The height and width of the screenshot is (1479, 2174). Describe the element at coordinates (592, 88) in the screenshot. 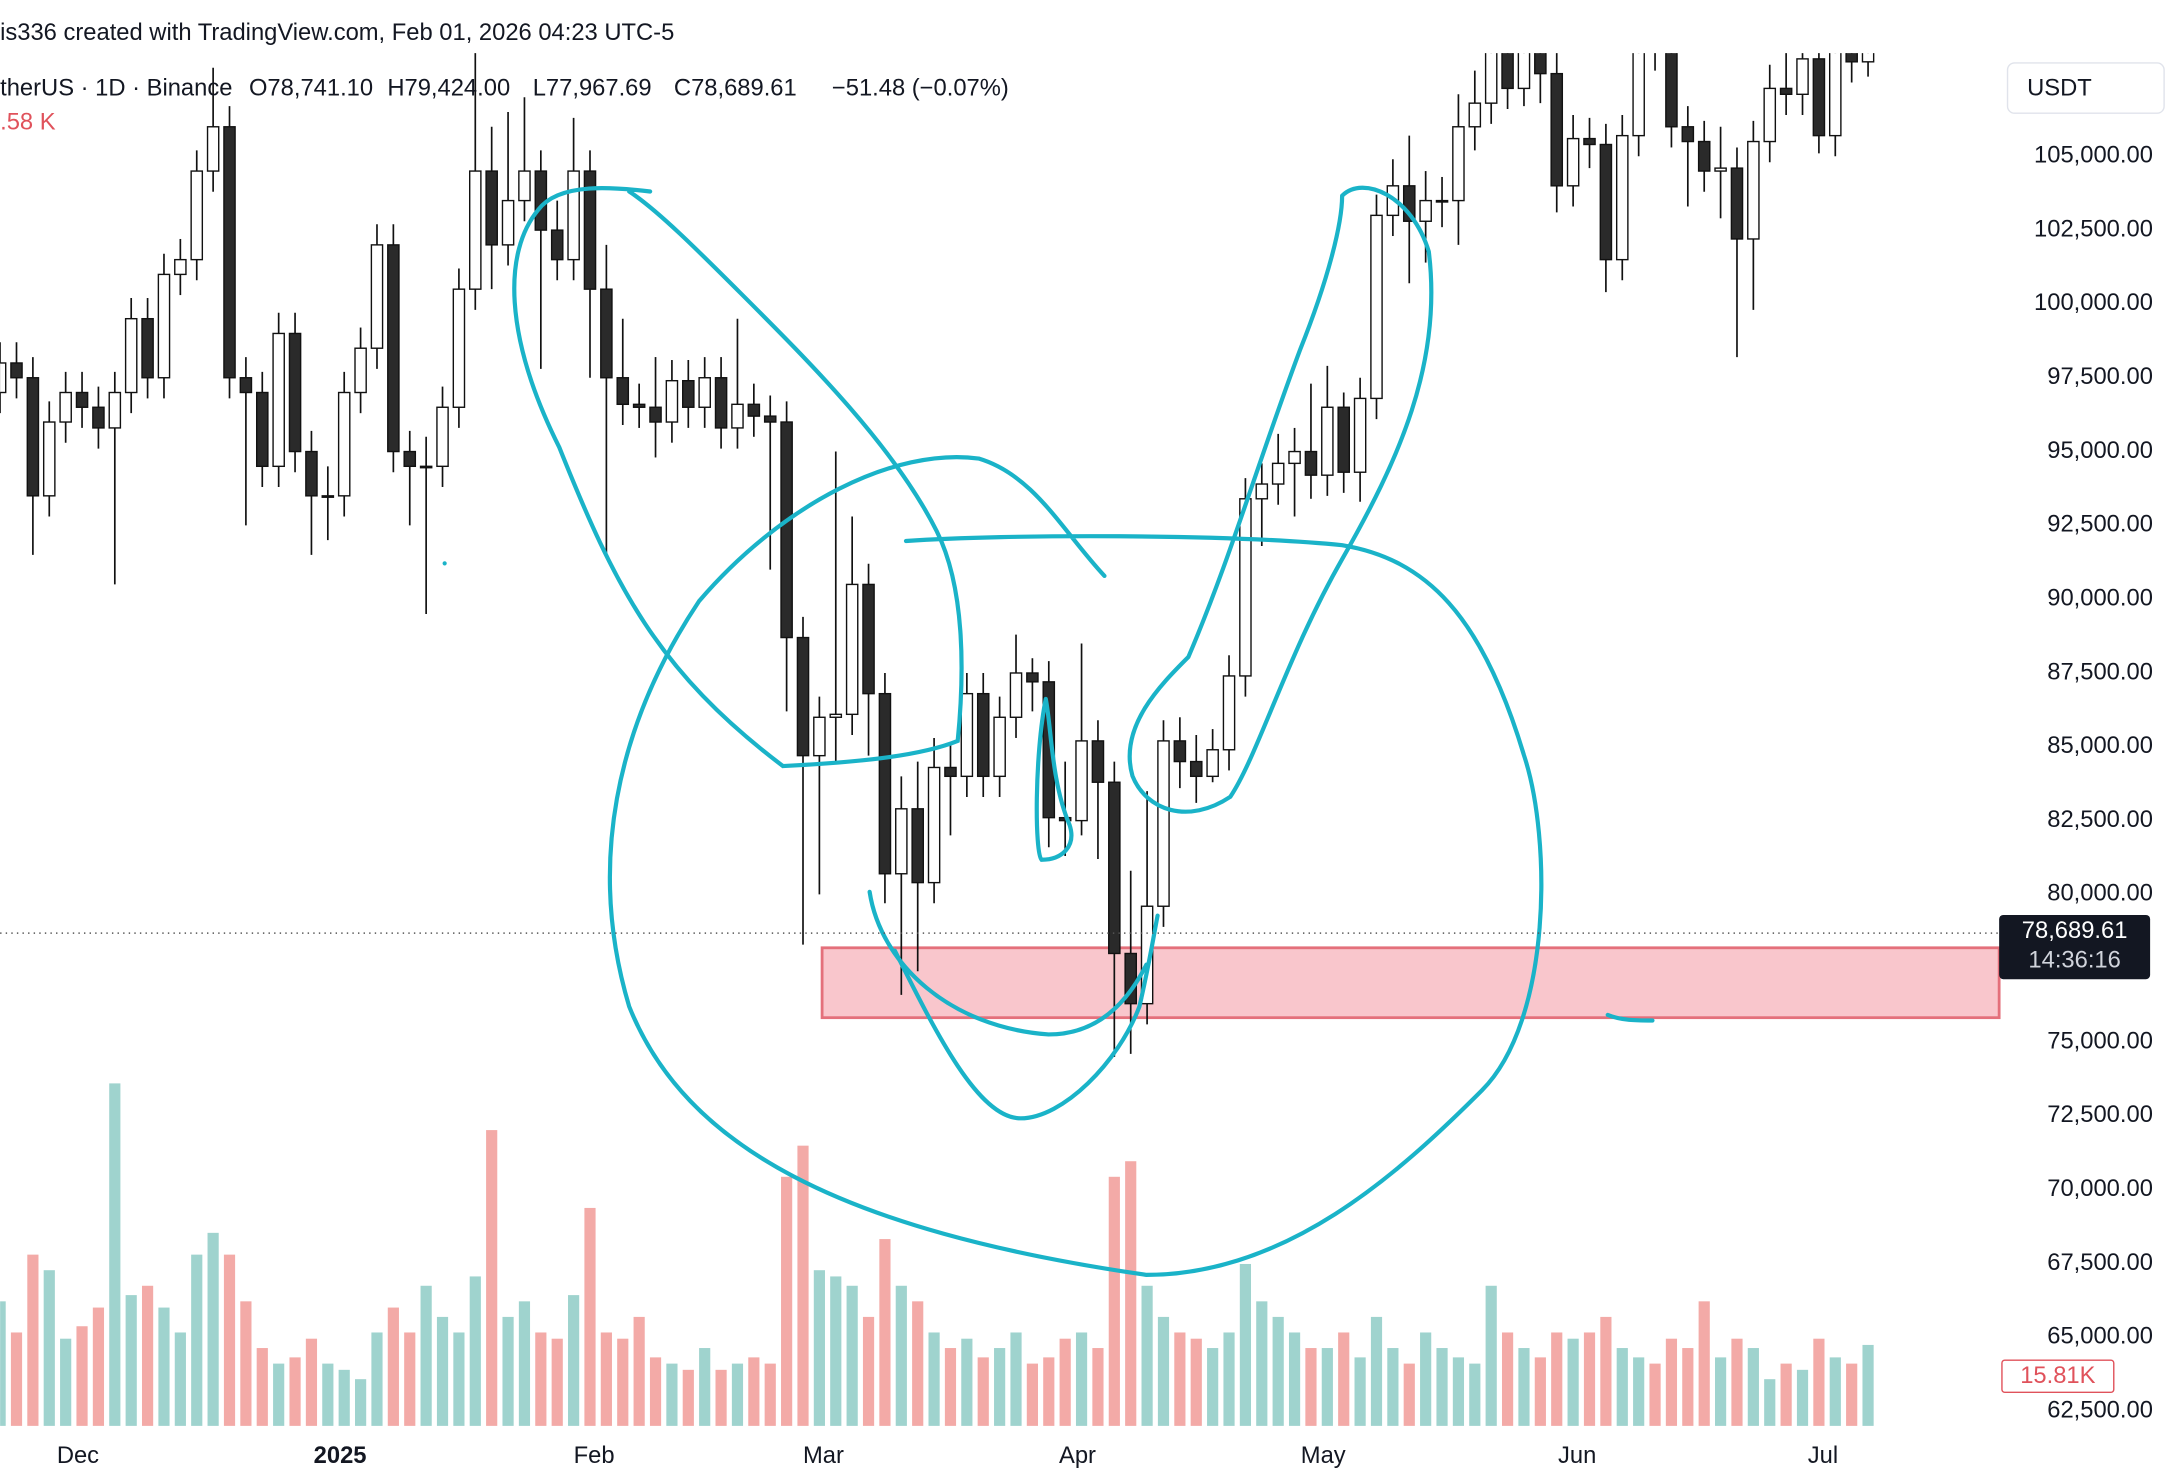

I see `ohlc-item: L77,967.69` at that location.